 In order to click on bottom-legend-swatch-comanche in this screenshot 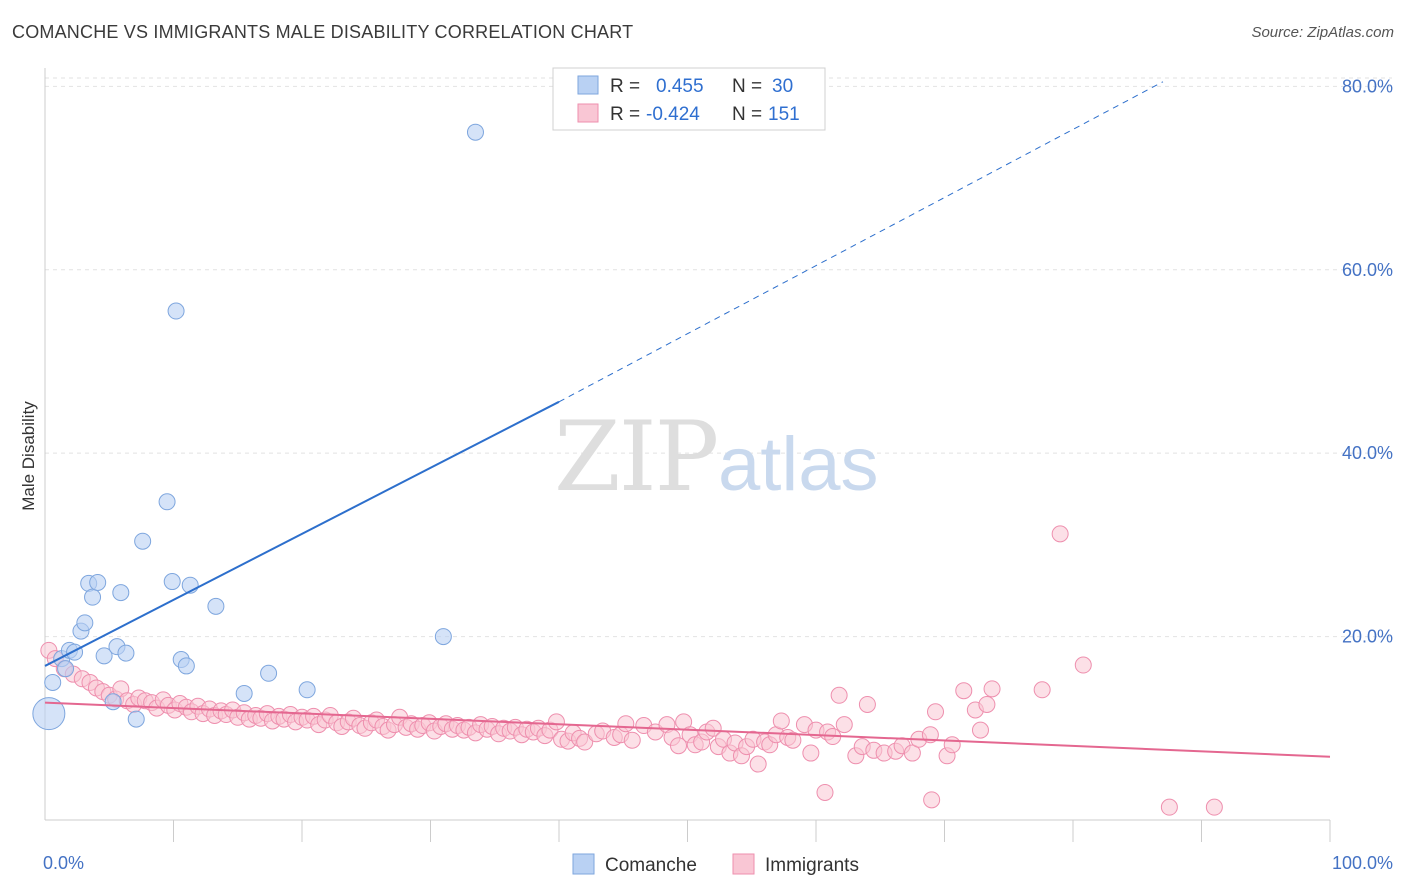, I will do `click(583, 864)`.